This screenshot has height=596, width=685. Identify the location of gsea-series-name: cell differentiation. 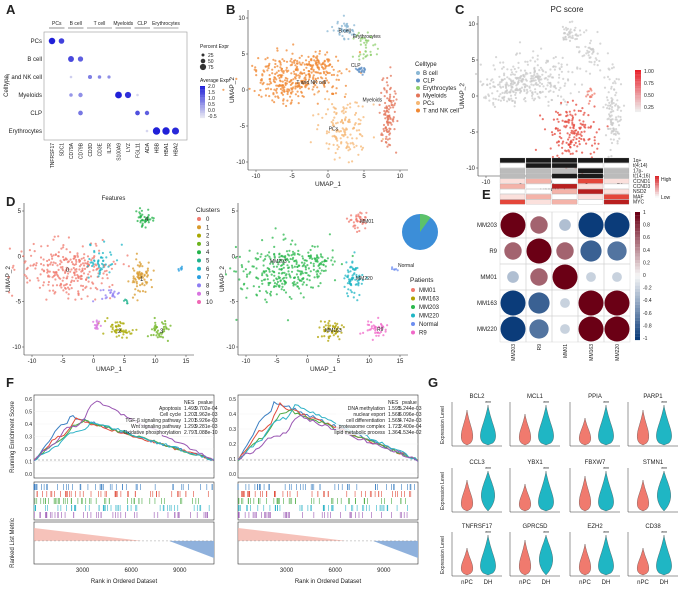
(365, 421).